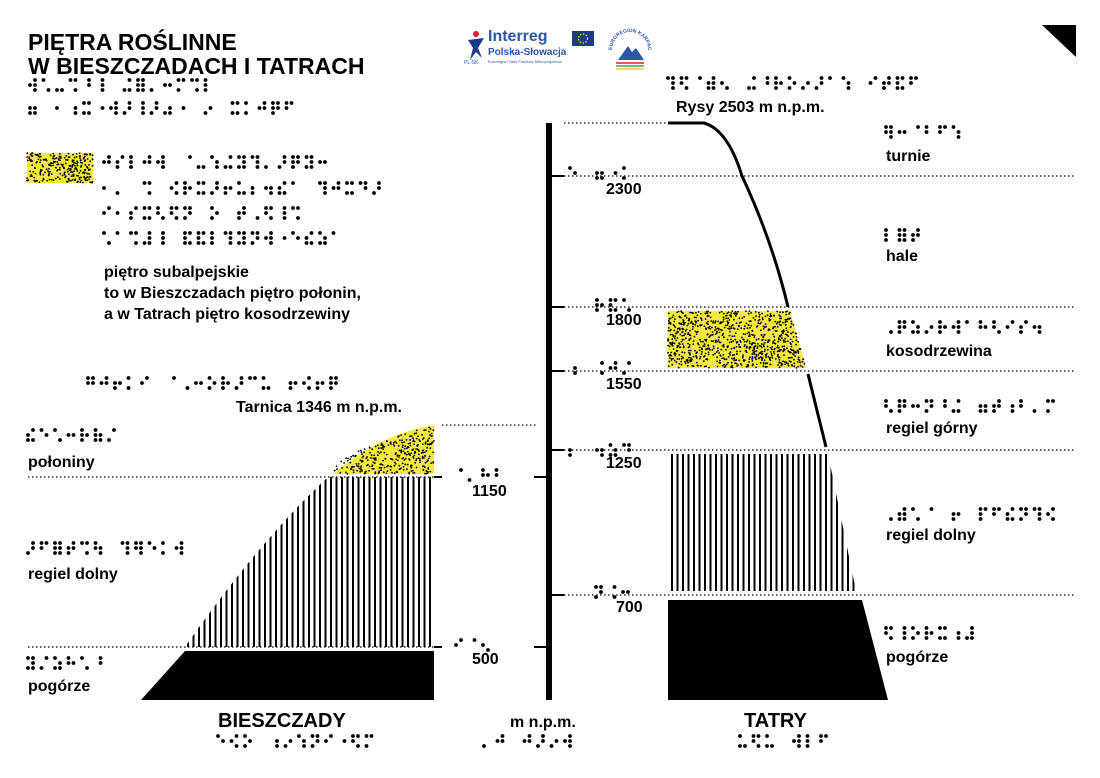 The height and width of the screenshot is (778, 1100). What do you see at coordinates (932, 428) in the screenshot?
I see `tatry-zone-label-regiel-gorny: regiel górny` at bounding box center [932, 428].